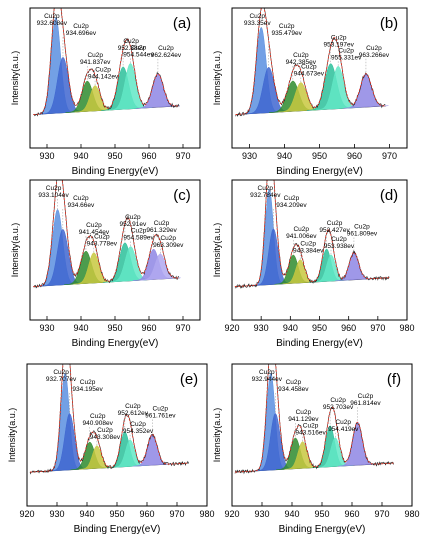 This screenshot has height=550, width=422. I want to click on peak-value: 953.197ev, so click(339, 45).